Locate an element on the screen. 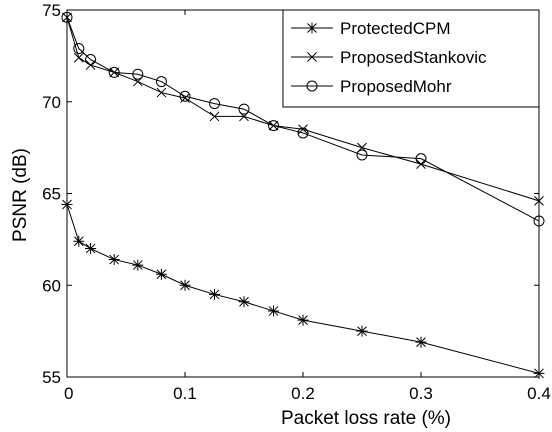 The height and width of the screenshot is (432, 552). y-axis-label: PSNR (dB) is located at coordinates (20, 195).